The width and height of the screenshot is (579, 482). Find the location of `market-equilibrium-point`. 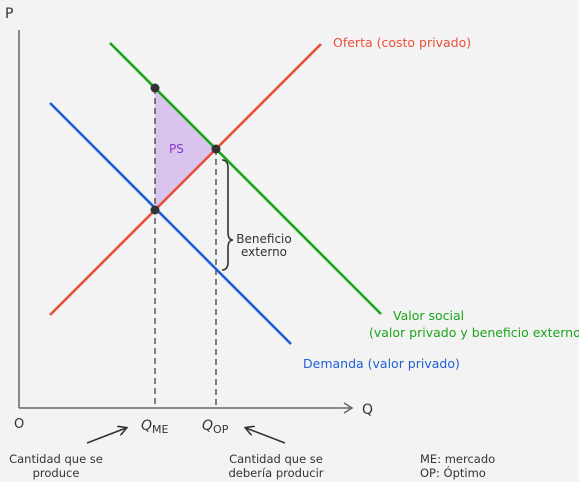

market-equilibrium-point is located at coordinates (155, 210).